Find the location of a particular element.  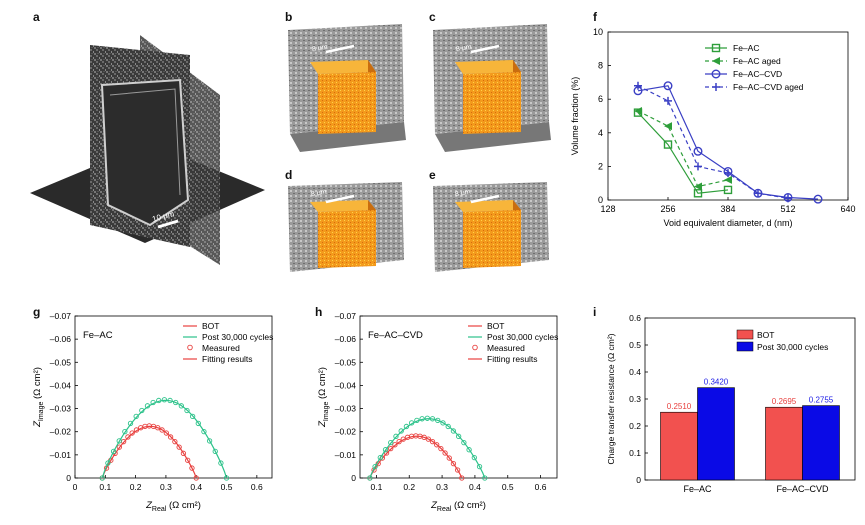

y-tick-label: 0.6 is located at coordinates (635, 318).